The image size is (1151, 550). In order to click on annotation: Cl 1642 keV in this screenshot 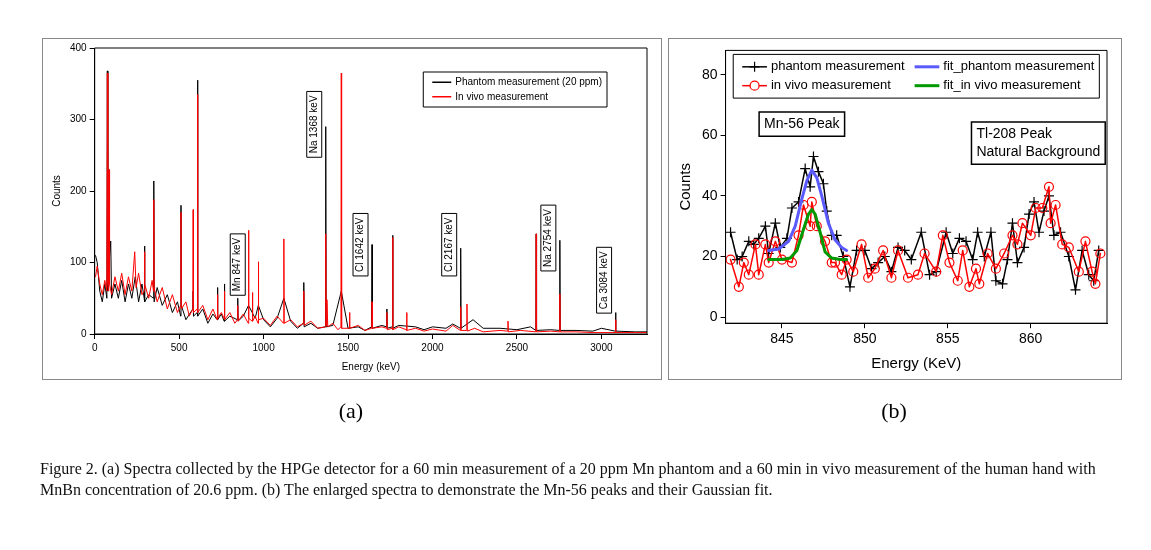, I will do `click(360, 244)`.